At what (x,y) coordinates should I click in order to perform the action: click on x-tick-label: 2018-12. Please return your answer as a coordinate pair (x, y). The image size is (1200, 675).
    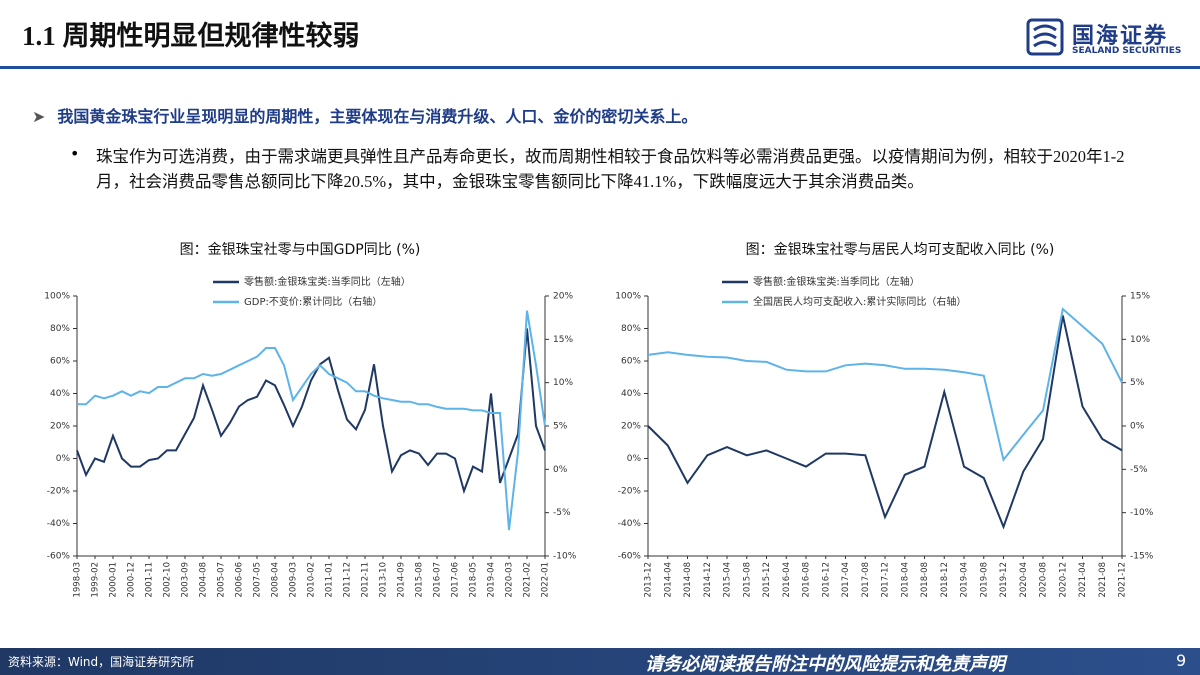
    Looking at the image, I should click on (945, 580).